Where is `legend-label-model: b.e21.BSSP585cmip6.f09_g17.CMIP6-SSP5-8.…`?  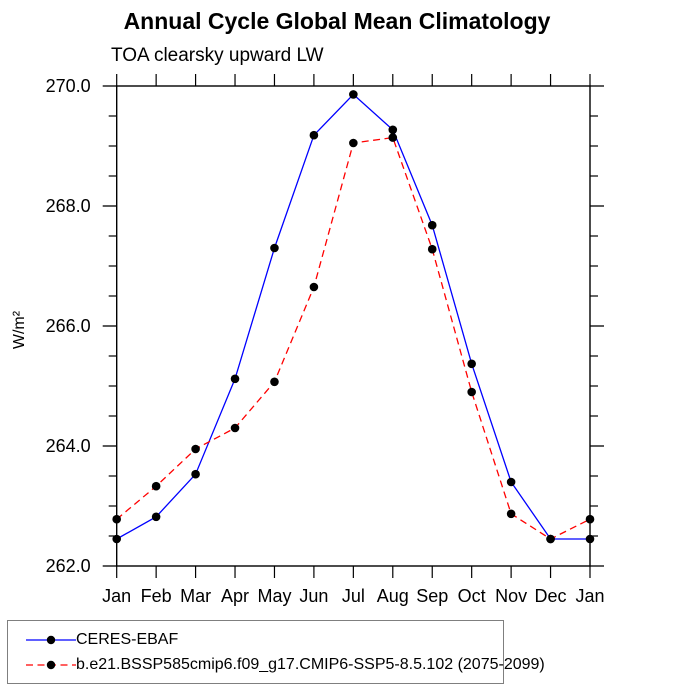
legend-label-model: b.e21.BSSP585cmip6.f09_g17.CMIP6-SSP5-8.… is located at coordinates (310, 664).